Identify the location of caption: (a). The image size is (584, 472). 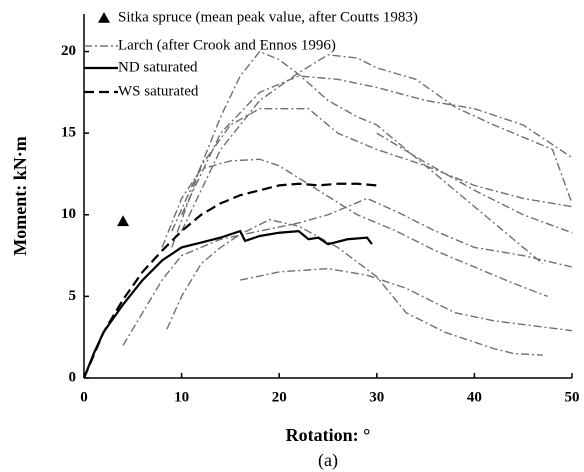
(328, 460).